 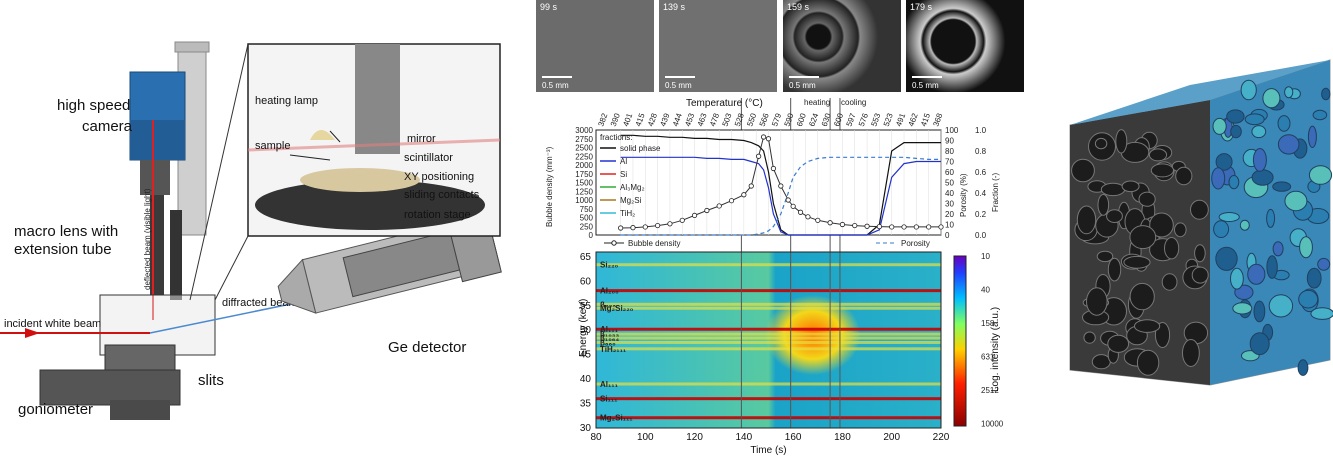 What do you see at coordinates (949, 151) in the screenshot?
I see `porosity-tick: 80` at bounding box center [949, 151].